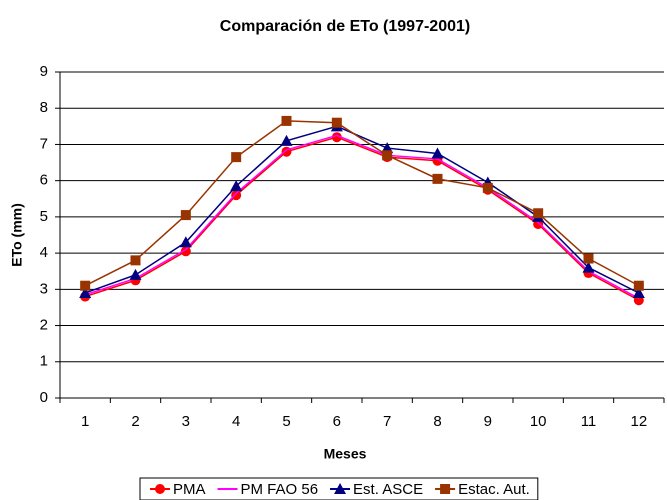  Describe the element at coordinates (437, 421) in the screenshot. I see `x-tick-label: 8` at that location.